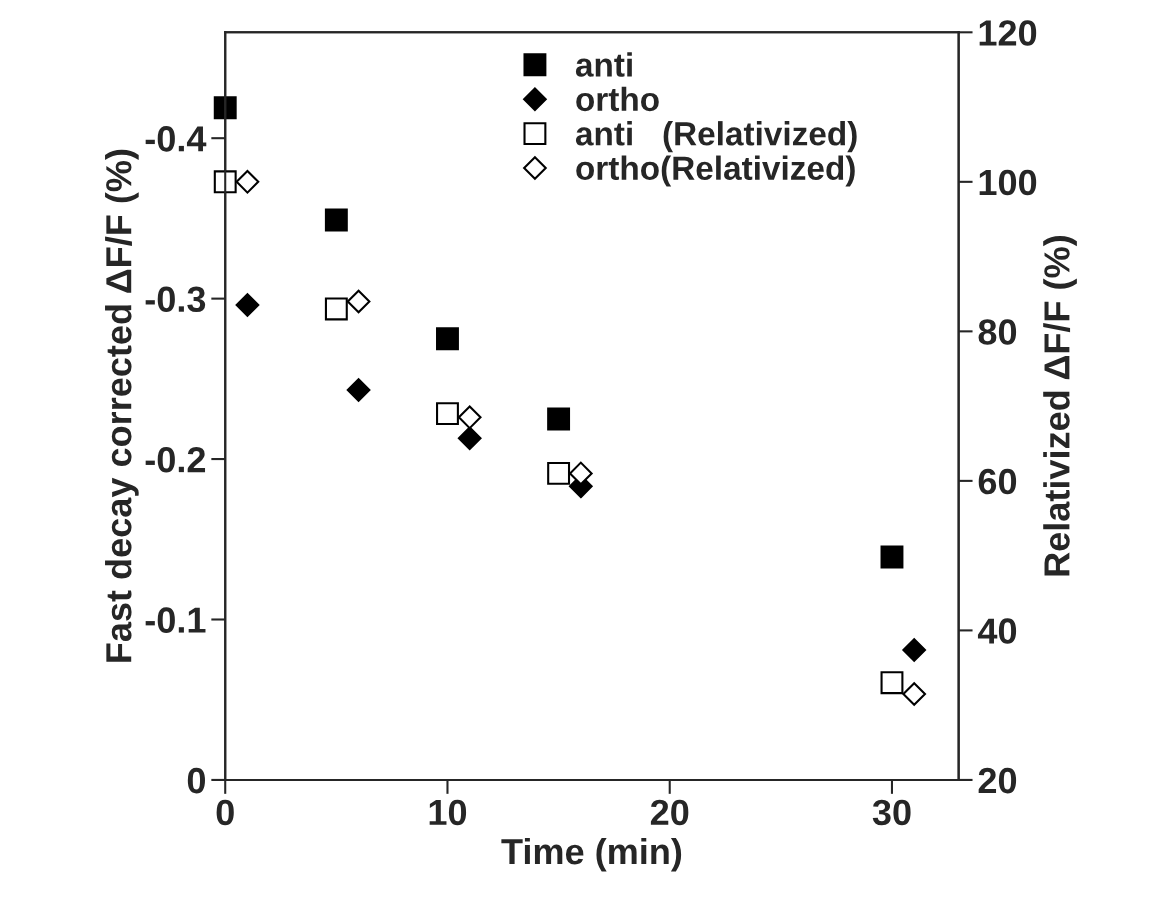 This screenshot has width=1155, height=923. Describe the element at coordinates (1008, 33) in the screenshot. I see `y2-tick-label: 120` at that location.